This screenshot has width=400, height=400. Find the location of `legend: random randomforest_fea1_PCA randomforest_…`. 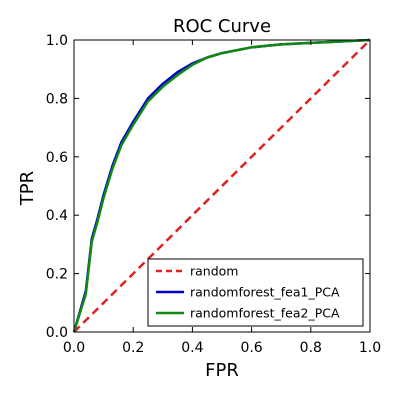

legend: random randomforest_fea1_PCA randomforest_… is located at coordinates (255, 292).